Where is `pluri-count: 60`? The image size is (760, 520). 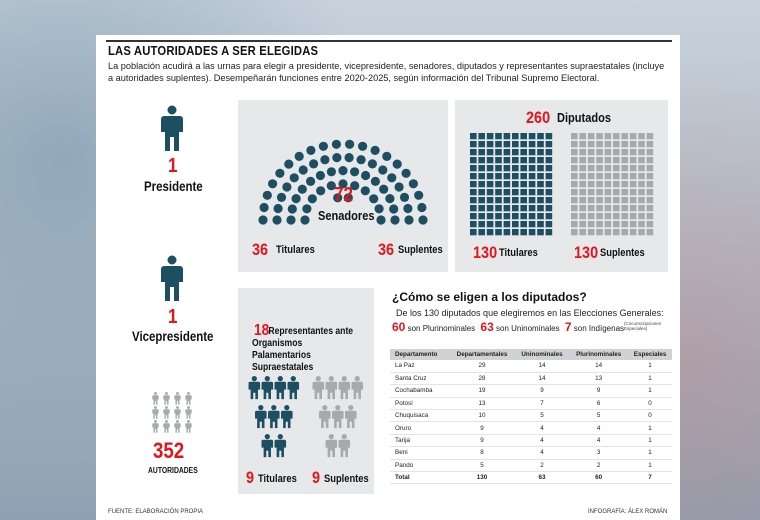
pluri-count: 60 is located at coordinates (399, 327).